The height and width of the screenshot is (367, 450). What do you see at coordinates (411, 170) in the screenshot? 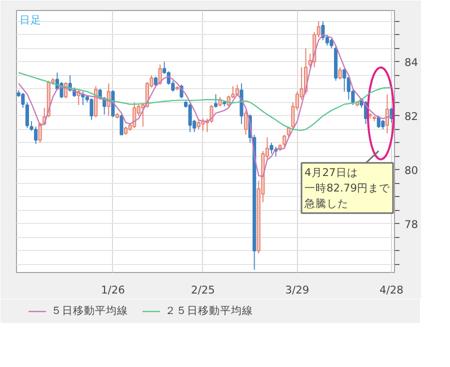
I see `y-tick-label: 80` at bounding box center [411, 170].